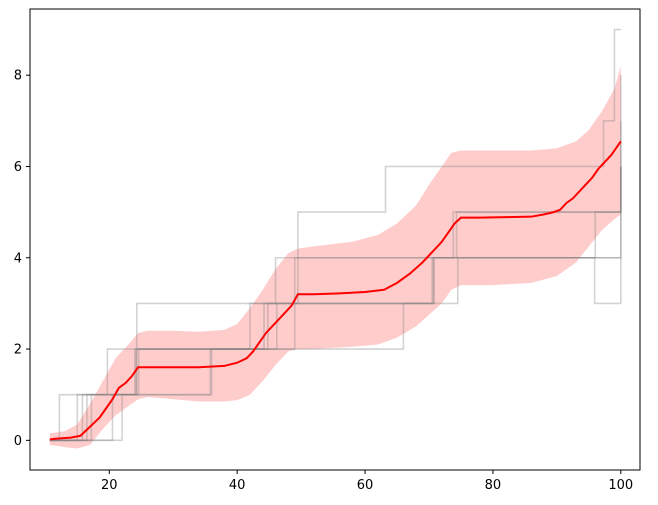  Describe the element at coordinates (18, 167) in the screenshot. I see `y-tick-label: 6` at that location.